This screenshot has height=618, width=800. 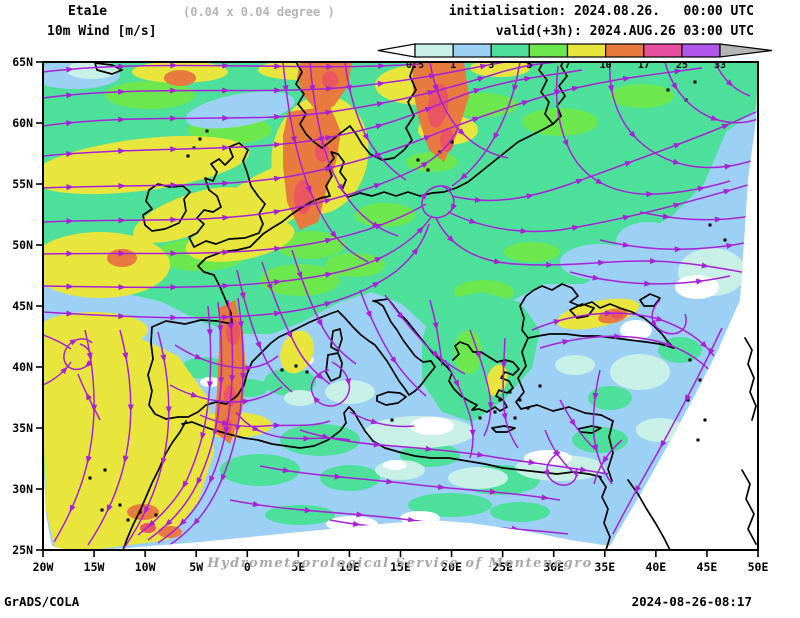 What do you see at coordinates (400, 567) in the screenshot?
I see `svg-text: 15E` at bounding box center [400, 567].